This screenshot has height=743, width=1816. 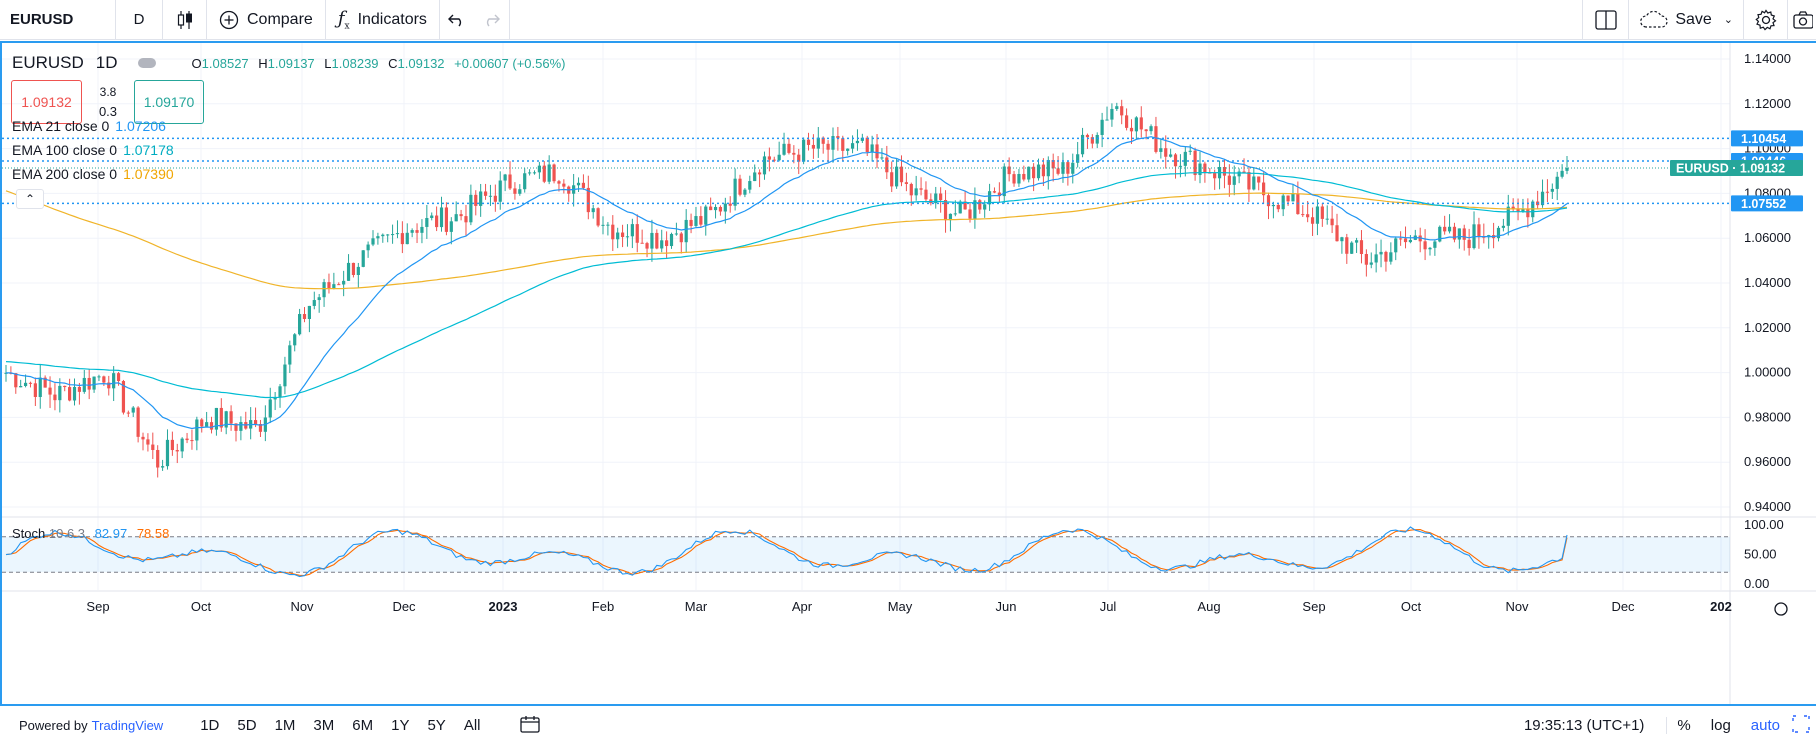 What do you see at coordinates (107, 102) in the screenshot?
I see `trade-buttons: 1.09132 3.8 0.3 1.09170` at bounding box center [107, 102].